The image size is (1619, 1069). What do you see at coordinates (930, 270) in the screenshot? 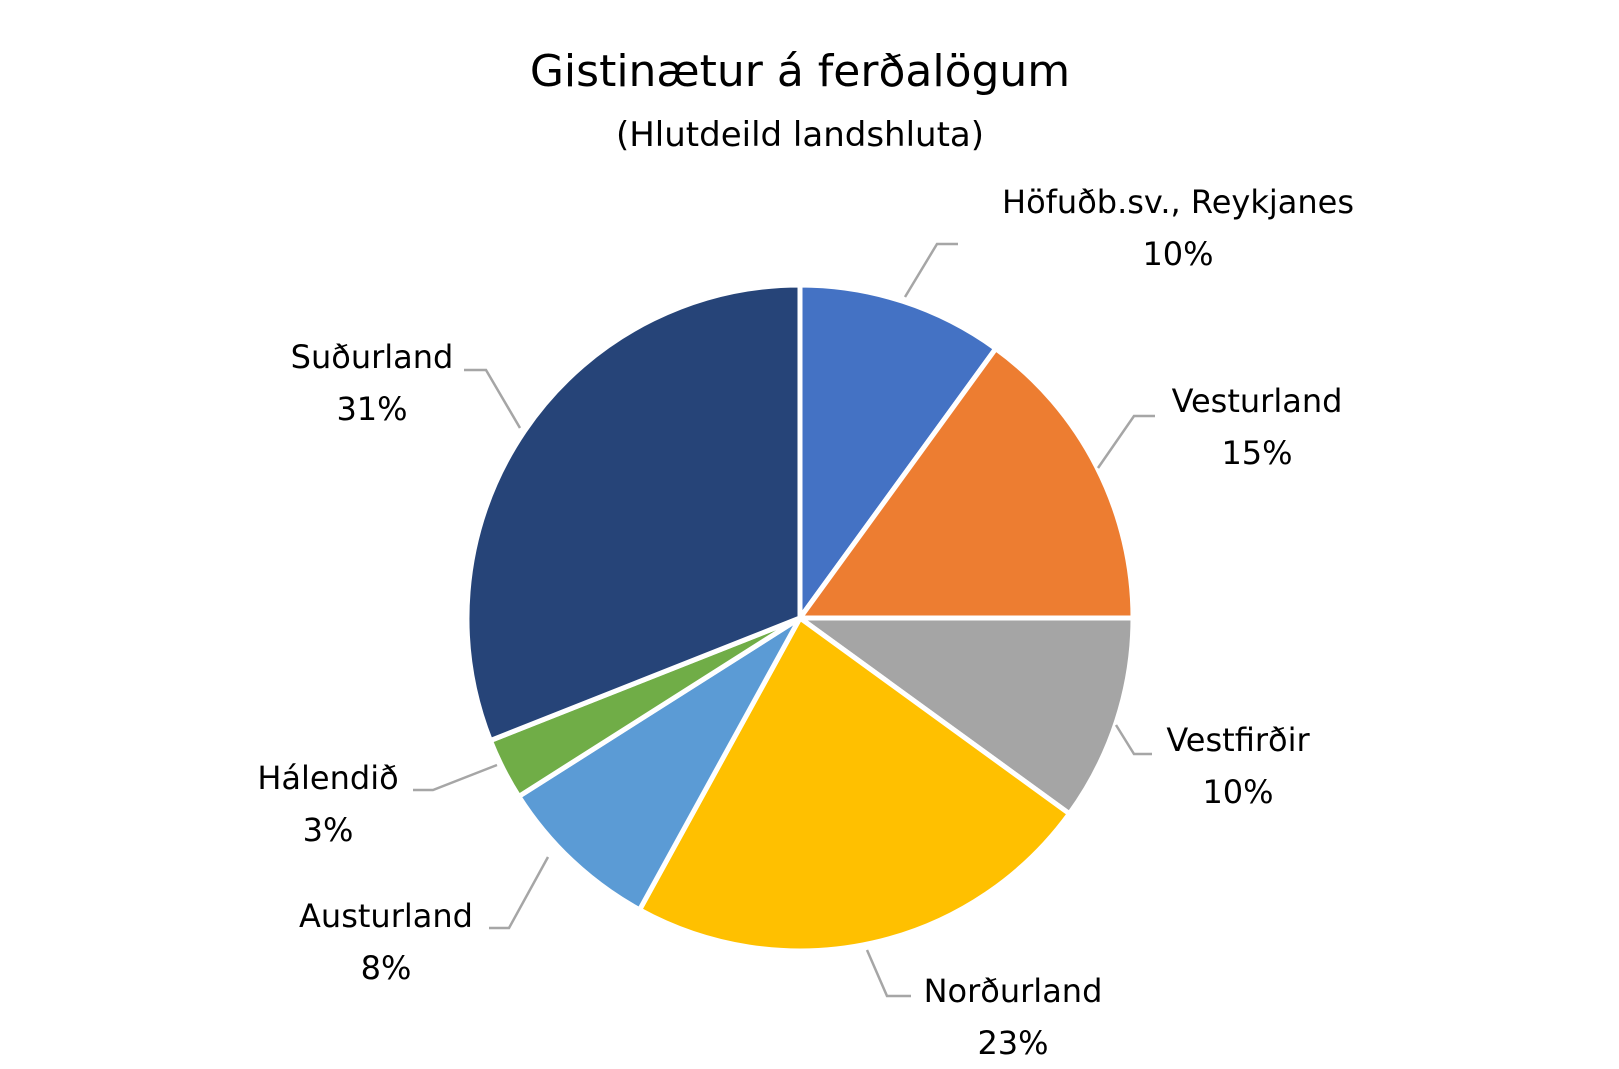
I see `leader-line-hofudb-sv-reykjanes` at bounding box center [930, 270].